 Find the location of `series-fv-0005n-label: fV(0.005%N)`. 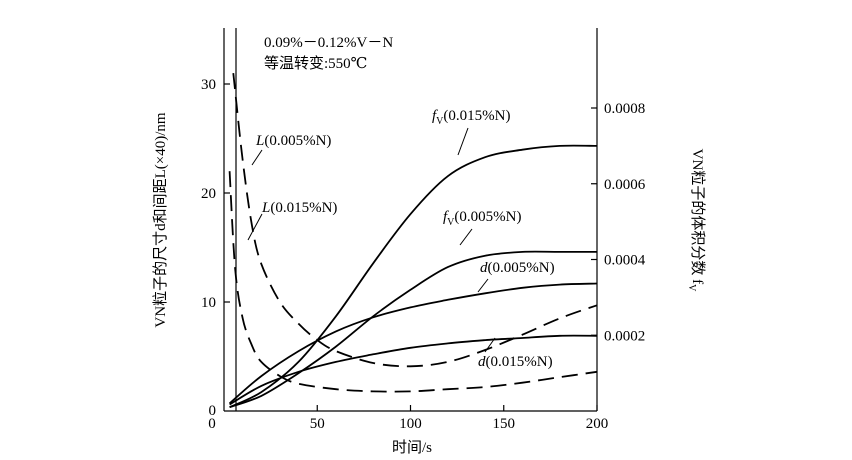

series-fv-0005n-label: fV(0.005%N) is located at coordinates (482, 218).